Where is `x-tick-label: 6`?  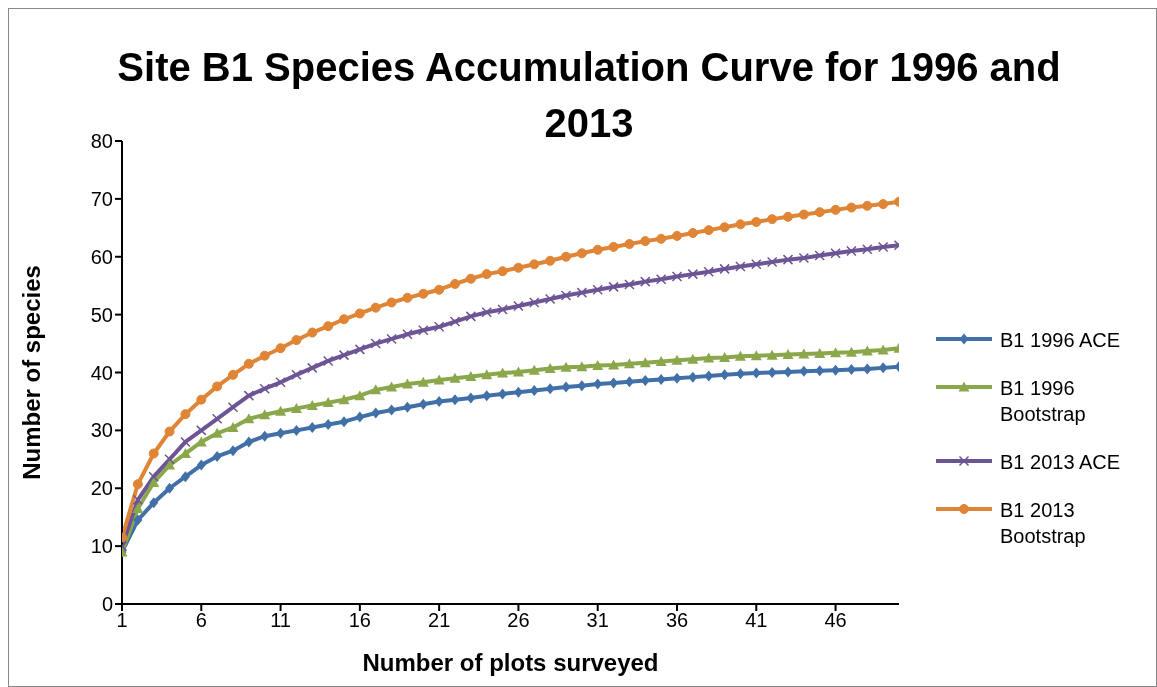 x-tick-label: 6 is located at coordinates (201, 620).